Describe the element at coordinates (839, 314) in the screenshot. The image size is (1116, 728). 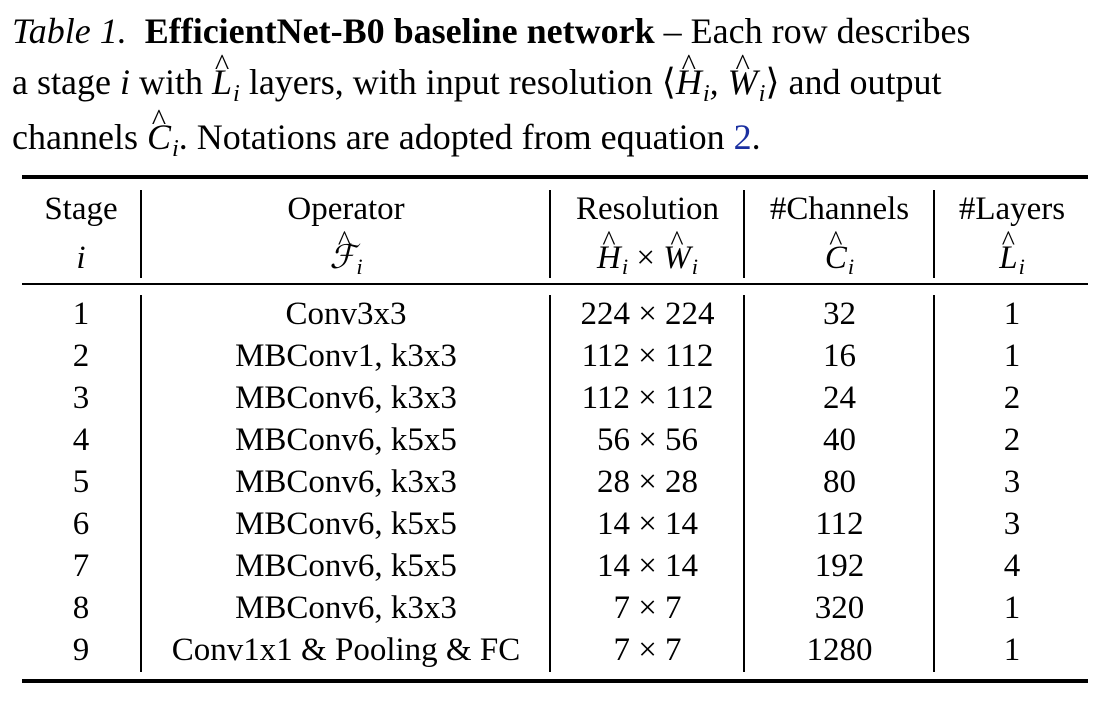
I see `cell-channels: 32` at that location.